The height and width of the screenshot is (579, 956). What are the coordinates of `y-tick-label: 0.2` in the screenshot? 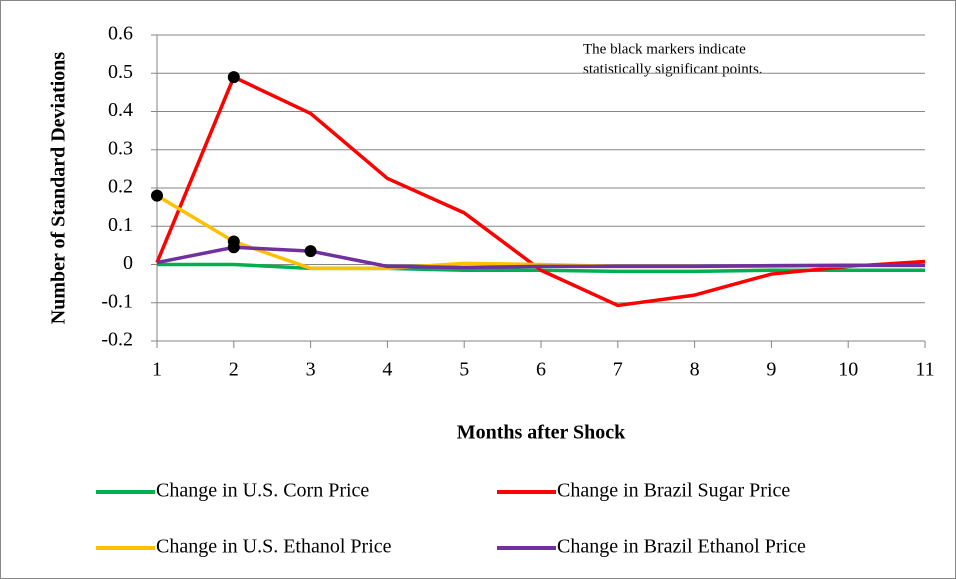 It's located at (120, 187).